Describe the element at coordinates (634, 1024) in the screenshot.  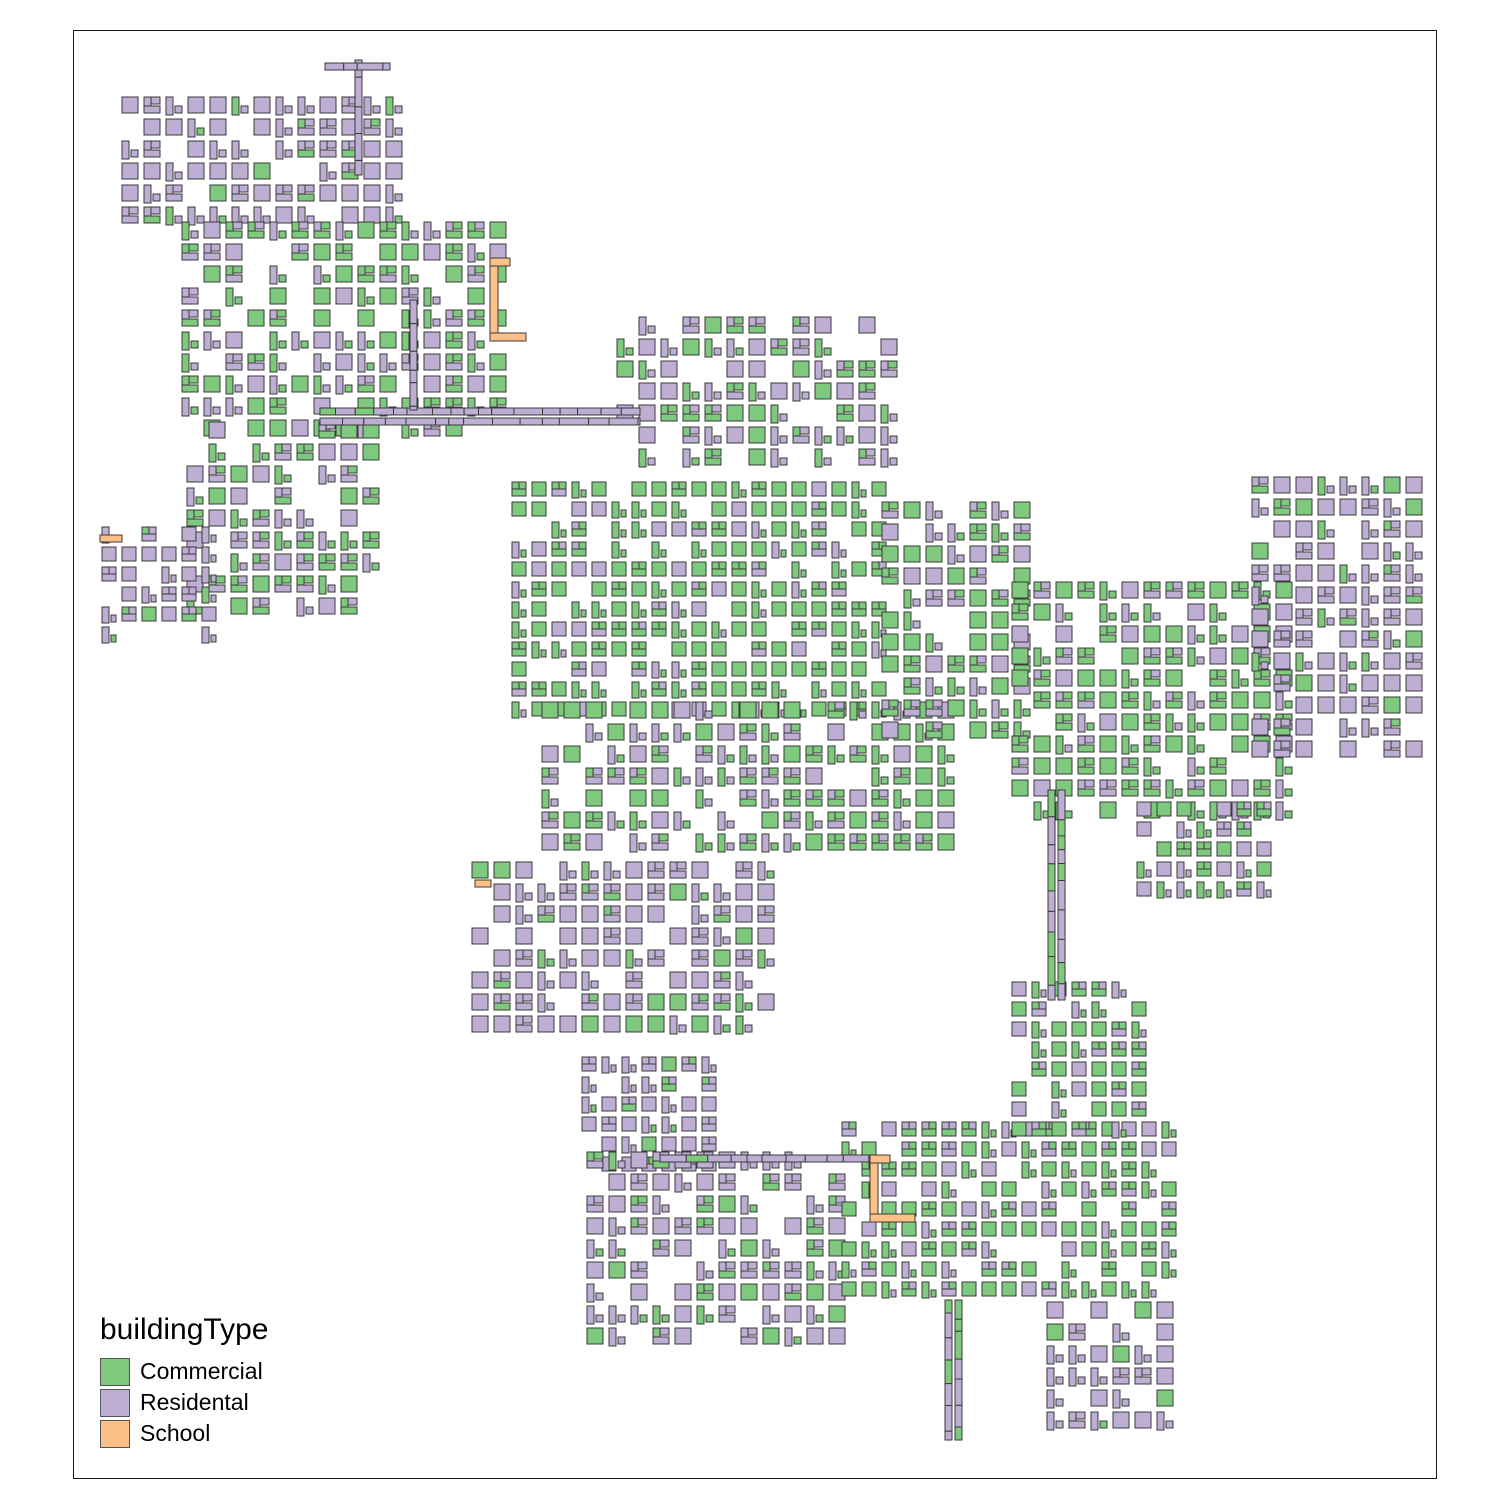
I see `building-1979` at that location.